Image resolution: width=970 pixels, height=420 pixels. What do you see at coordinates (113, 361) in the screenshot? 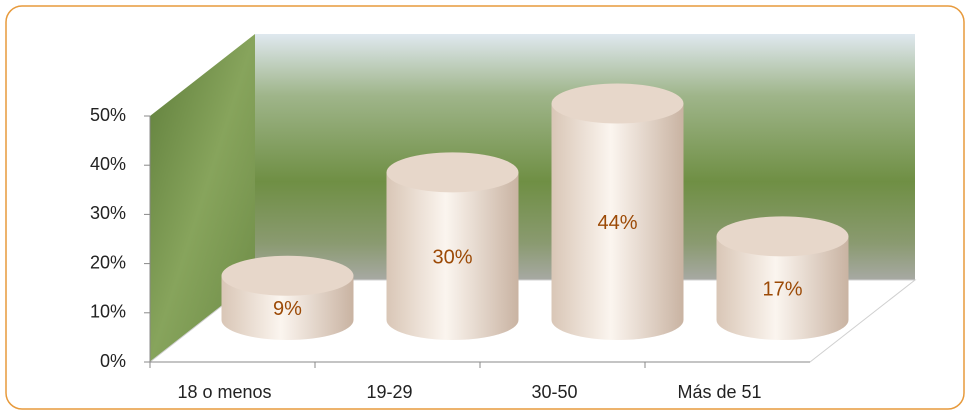
I see `y-tick-label: 0%` at bounding box center [113, 361].